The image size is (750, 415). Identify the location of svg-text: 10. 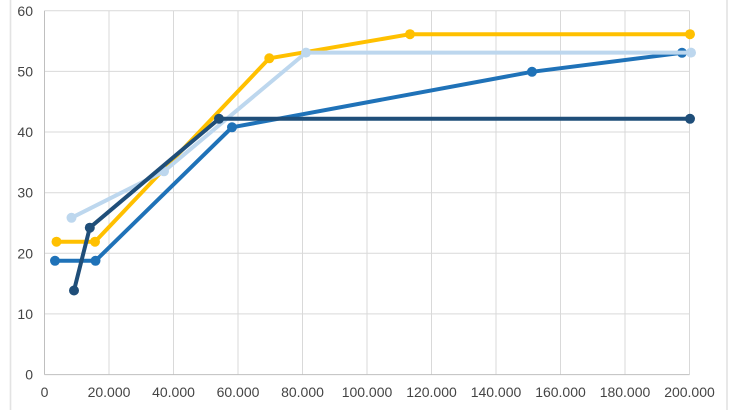
(25, 314).